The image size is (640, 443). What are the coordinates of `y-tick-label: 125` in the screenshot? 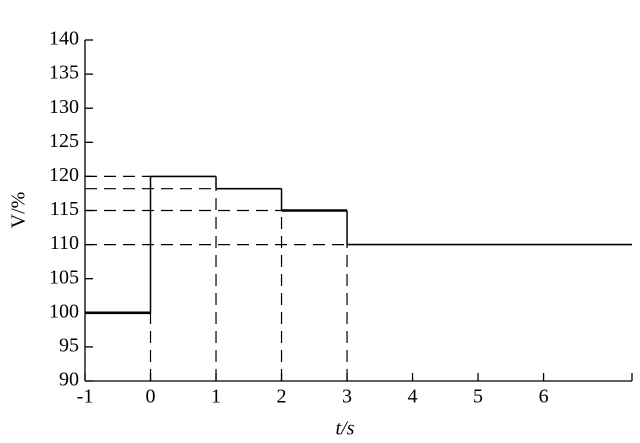 It's located at (64, 141).